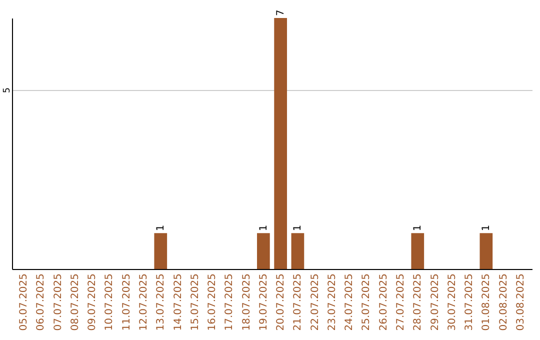  Describe the element at coordinates (41, 302) in the screenshot. I see `x-tick-label: 06.07.2025` at that location.